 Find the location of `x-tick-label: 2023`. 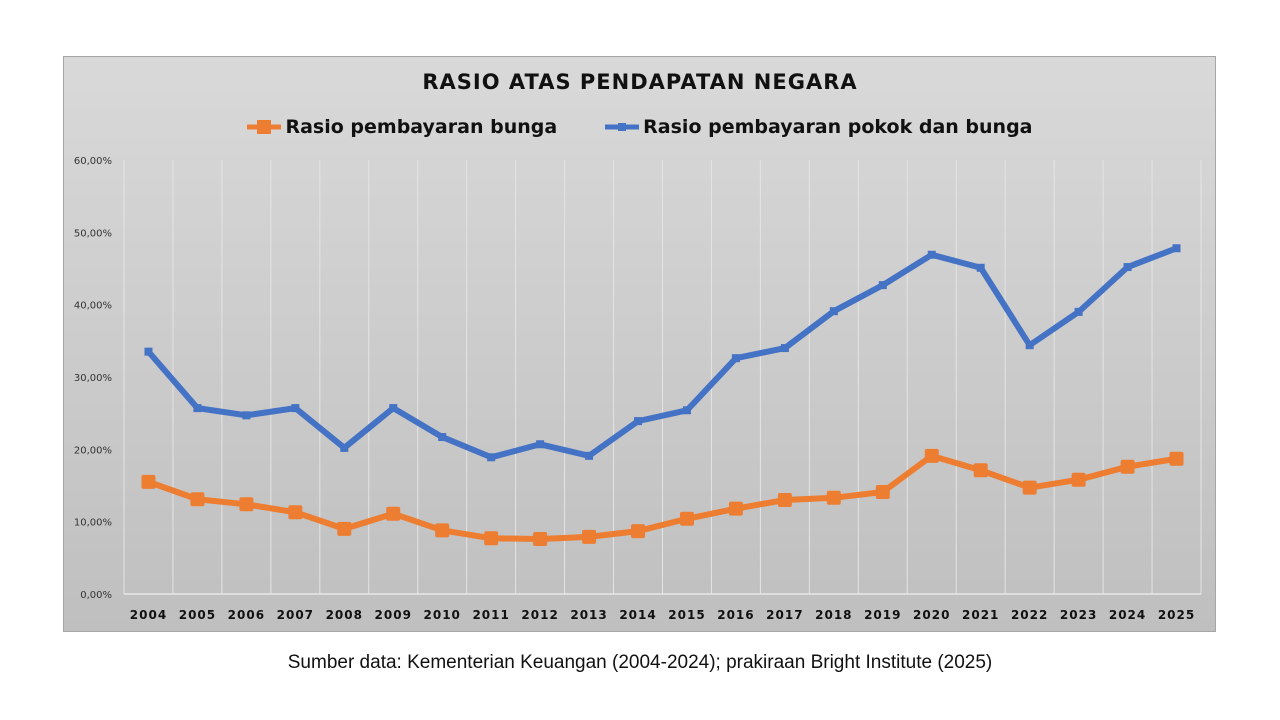

x-tick-label: 2023 is located at coordinates (1078, 615).